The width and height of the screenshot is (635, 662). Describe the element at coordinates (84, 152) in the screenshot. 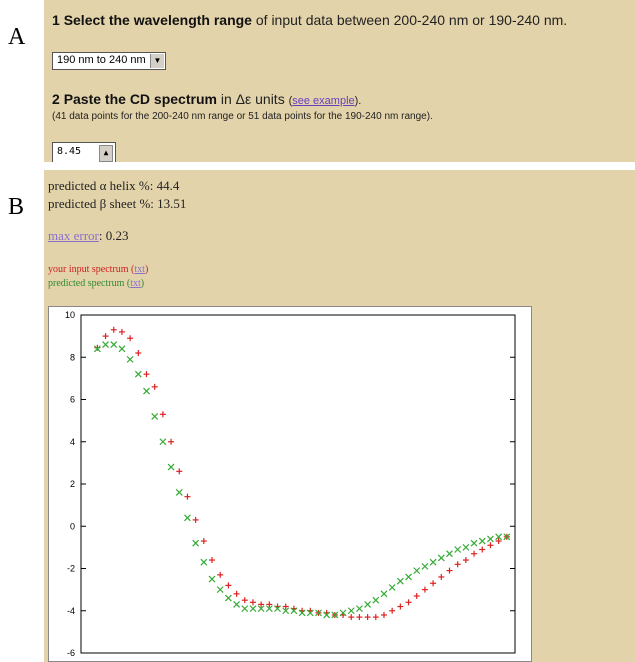

I see `cd-spectrum-textarea: 8.45 ▲` at that location.